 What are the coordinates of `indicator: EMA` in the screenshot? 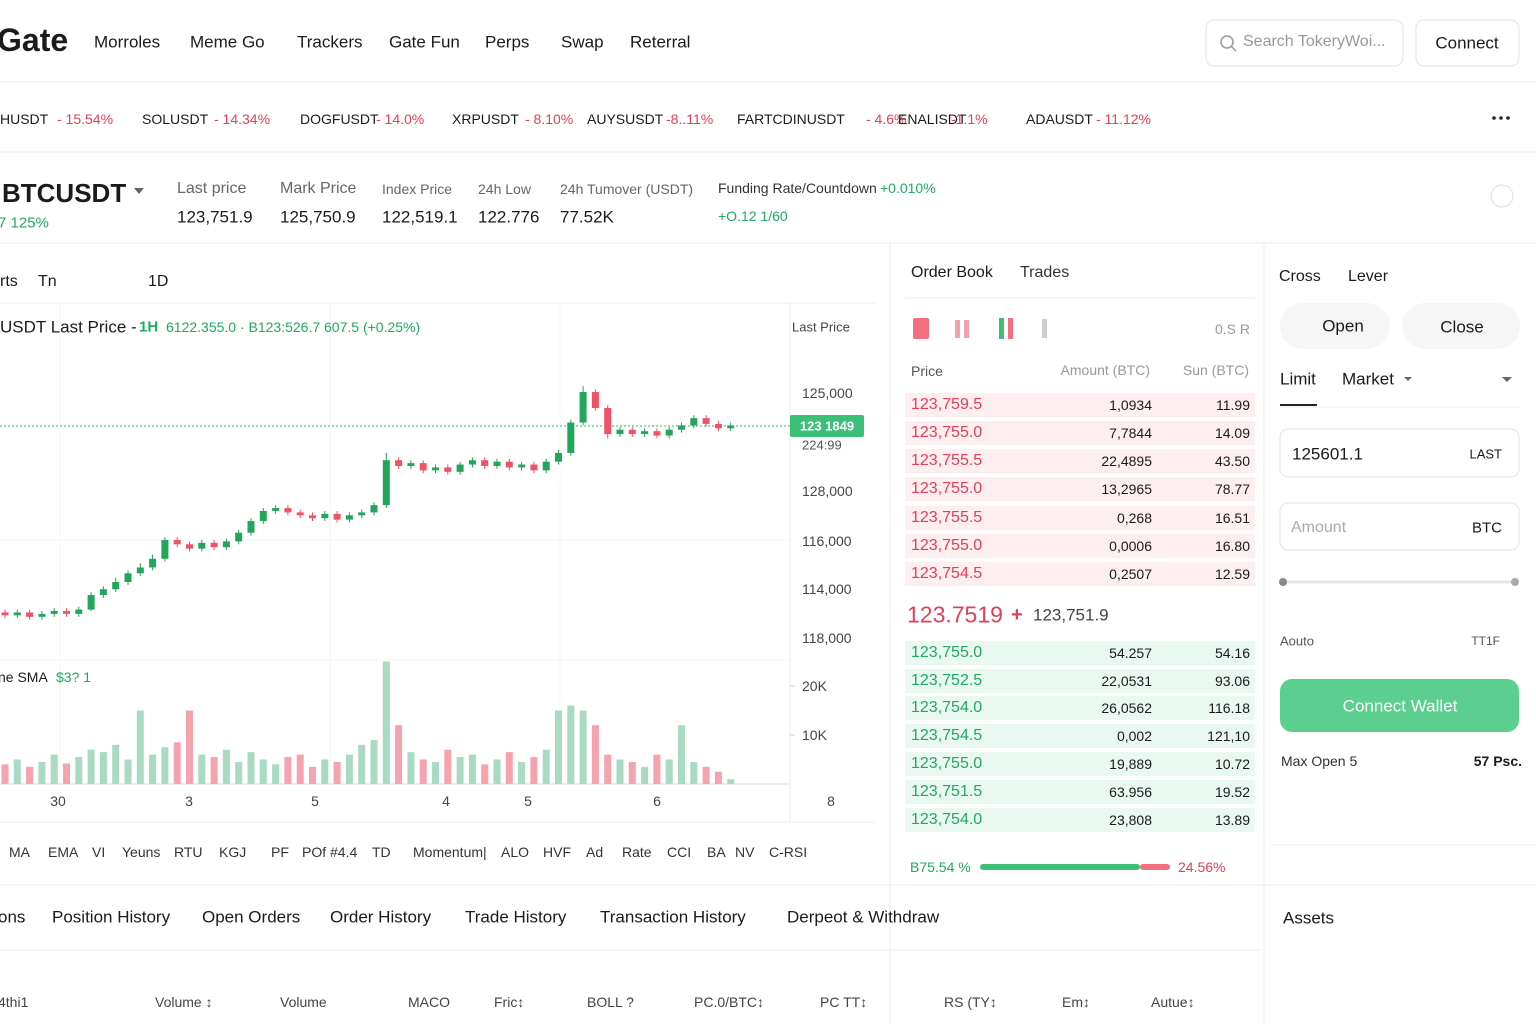 It's located at (63, 852).